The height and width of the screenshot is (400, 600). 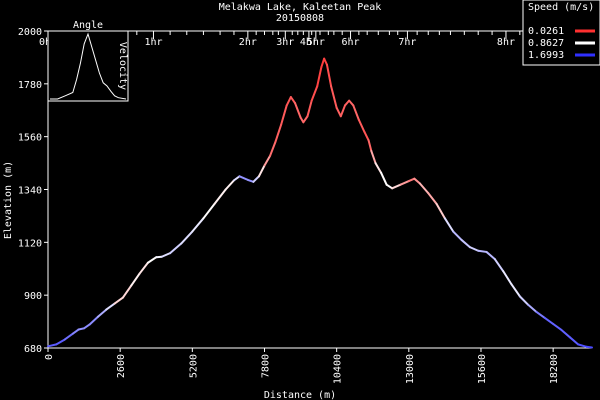 What do you see at coordinates (121, 366) in the screenshot?
I see `x-tick-label: 2600` at bounding box center [121, 366].